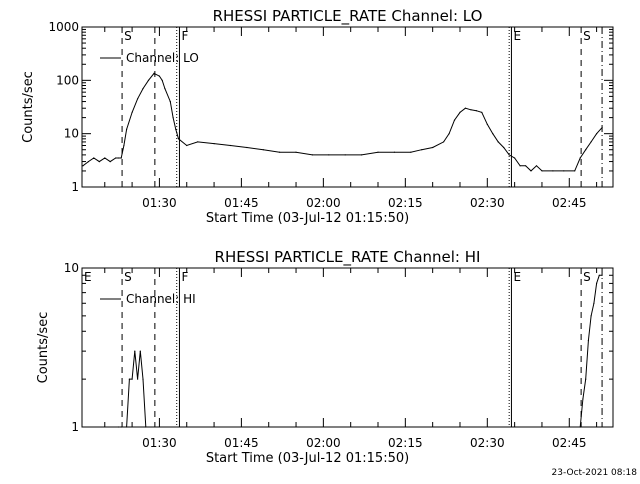 The image size is (640, 484). What do you see at coordinates (63, 27) in the screenshot?
I see `y-tick-label: 1000` at bounding box center [63, 27].